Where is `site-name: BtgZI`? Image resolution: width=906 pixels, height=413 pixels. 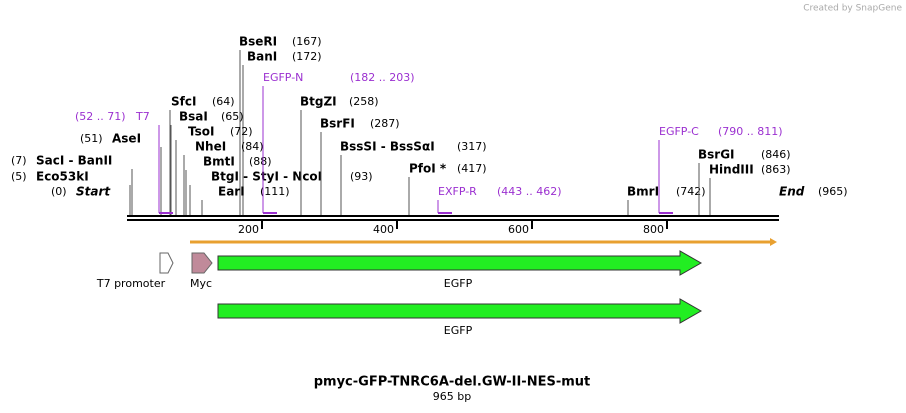 site-name: BtgZI is located at coordinates (318, 102).